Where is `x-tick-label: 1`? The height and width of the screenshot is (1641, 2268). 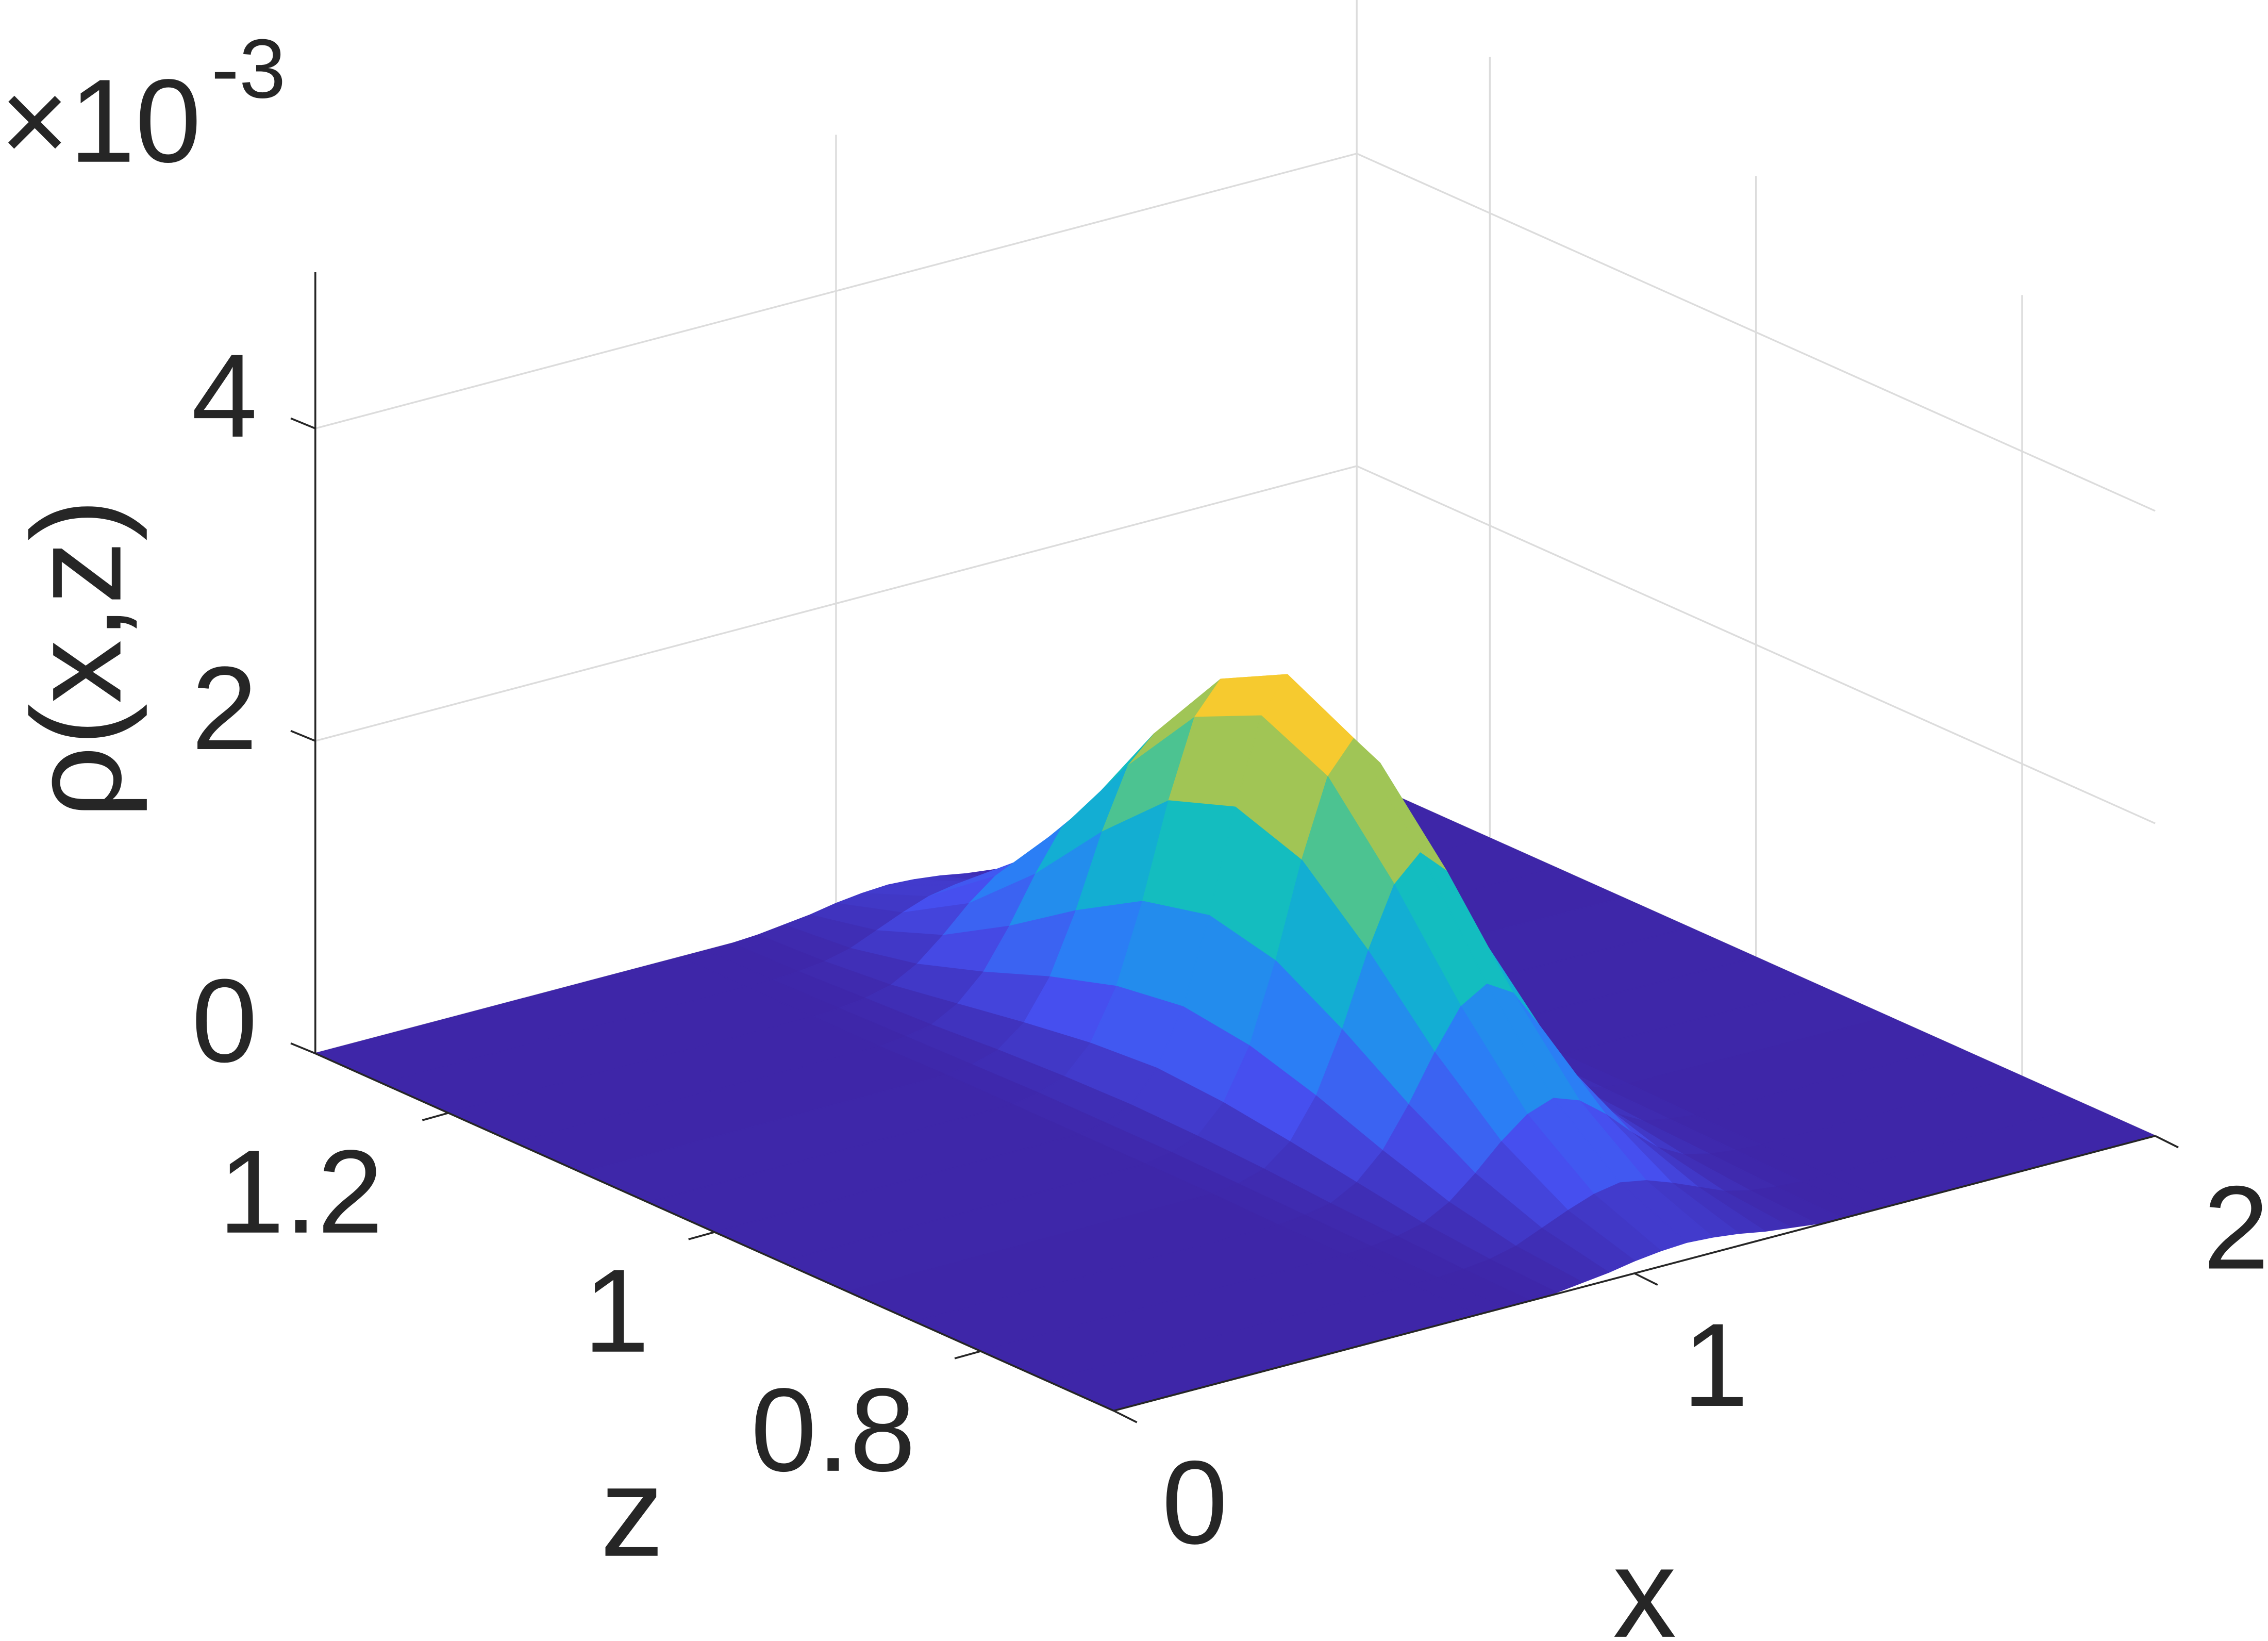 x-tick-label: 1 is located at coordinates (1715, 1365).